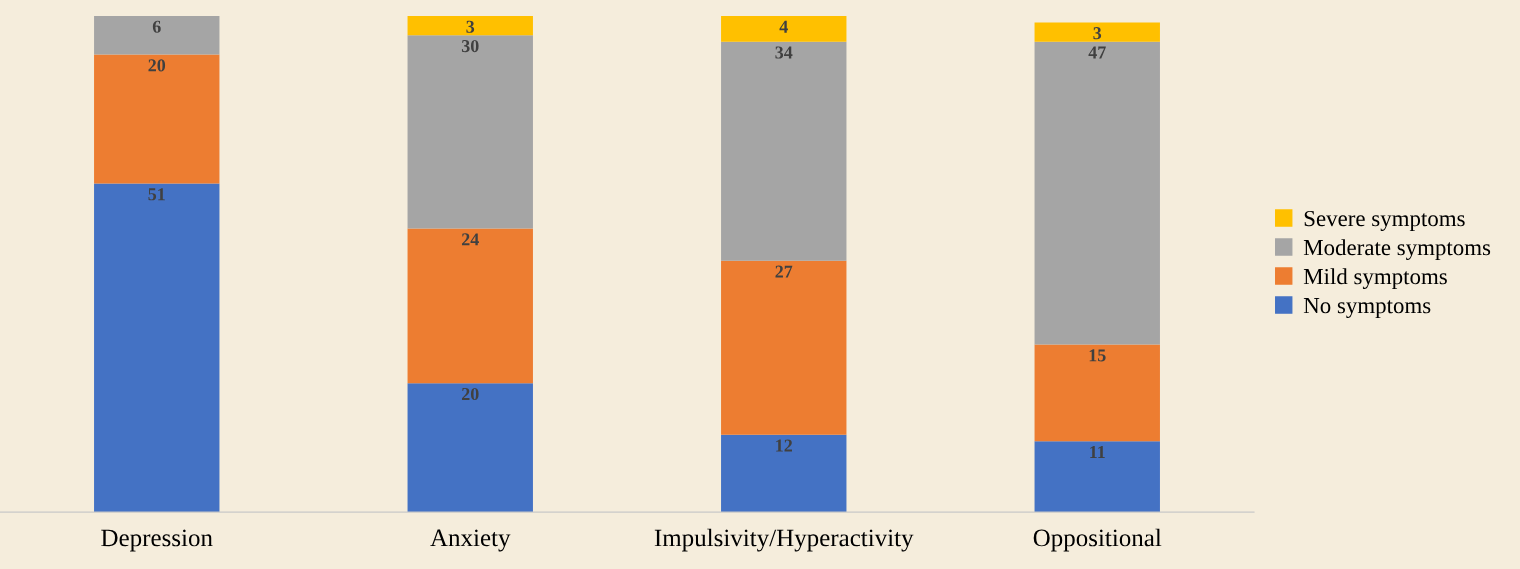 This screenshot has height=569, width=1520. What do you see at coordinates (1097, 451) in the screenshot?
I see `data-label: 11` at bounding box center [1097, 451].